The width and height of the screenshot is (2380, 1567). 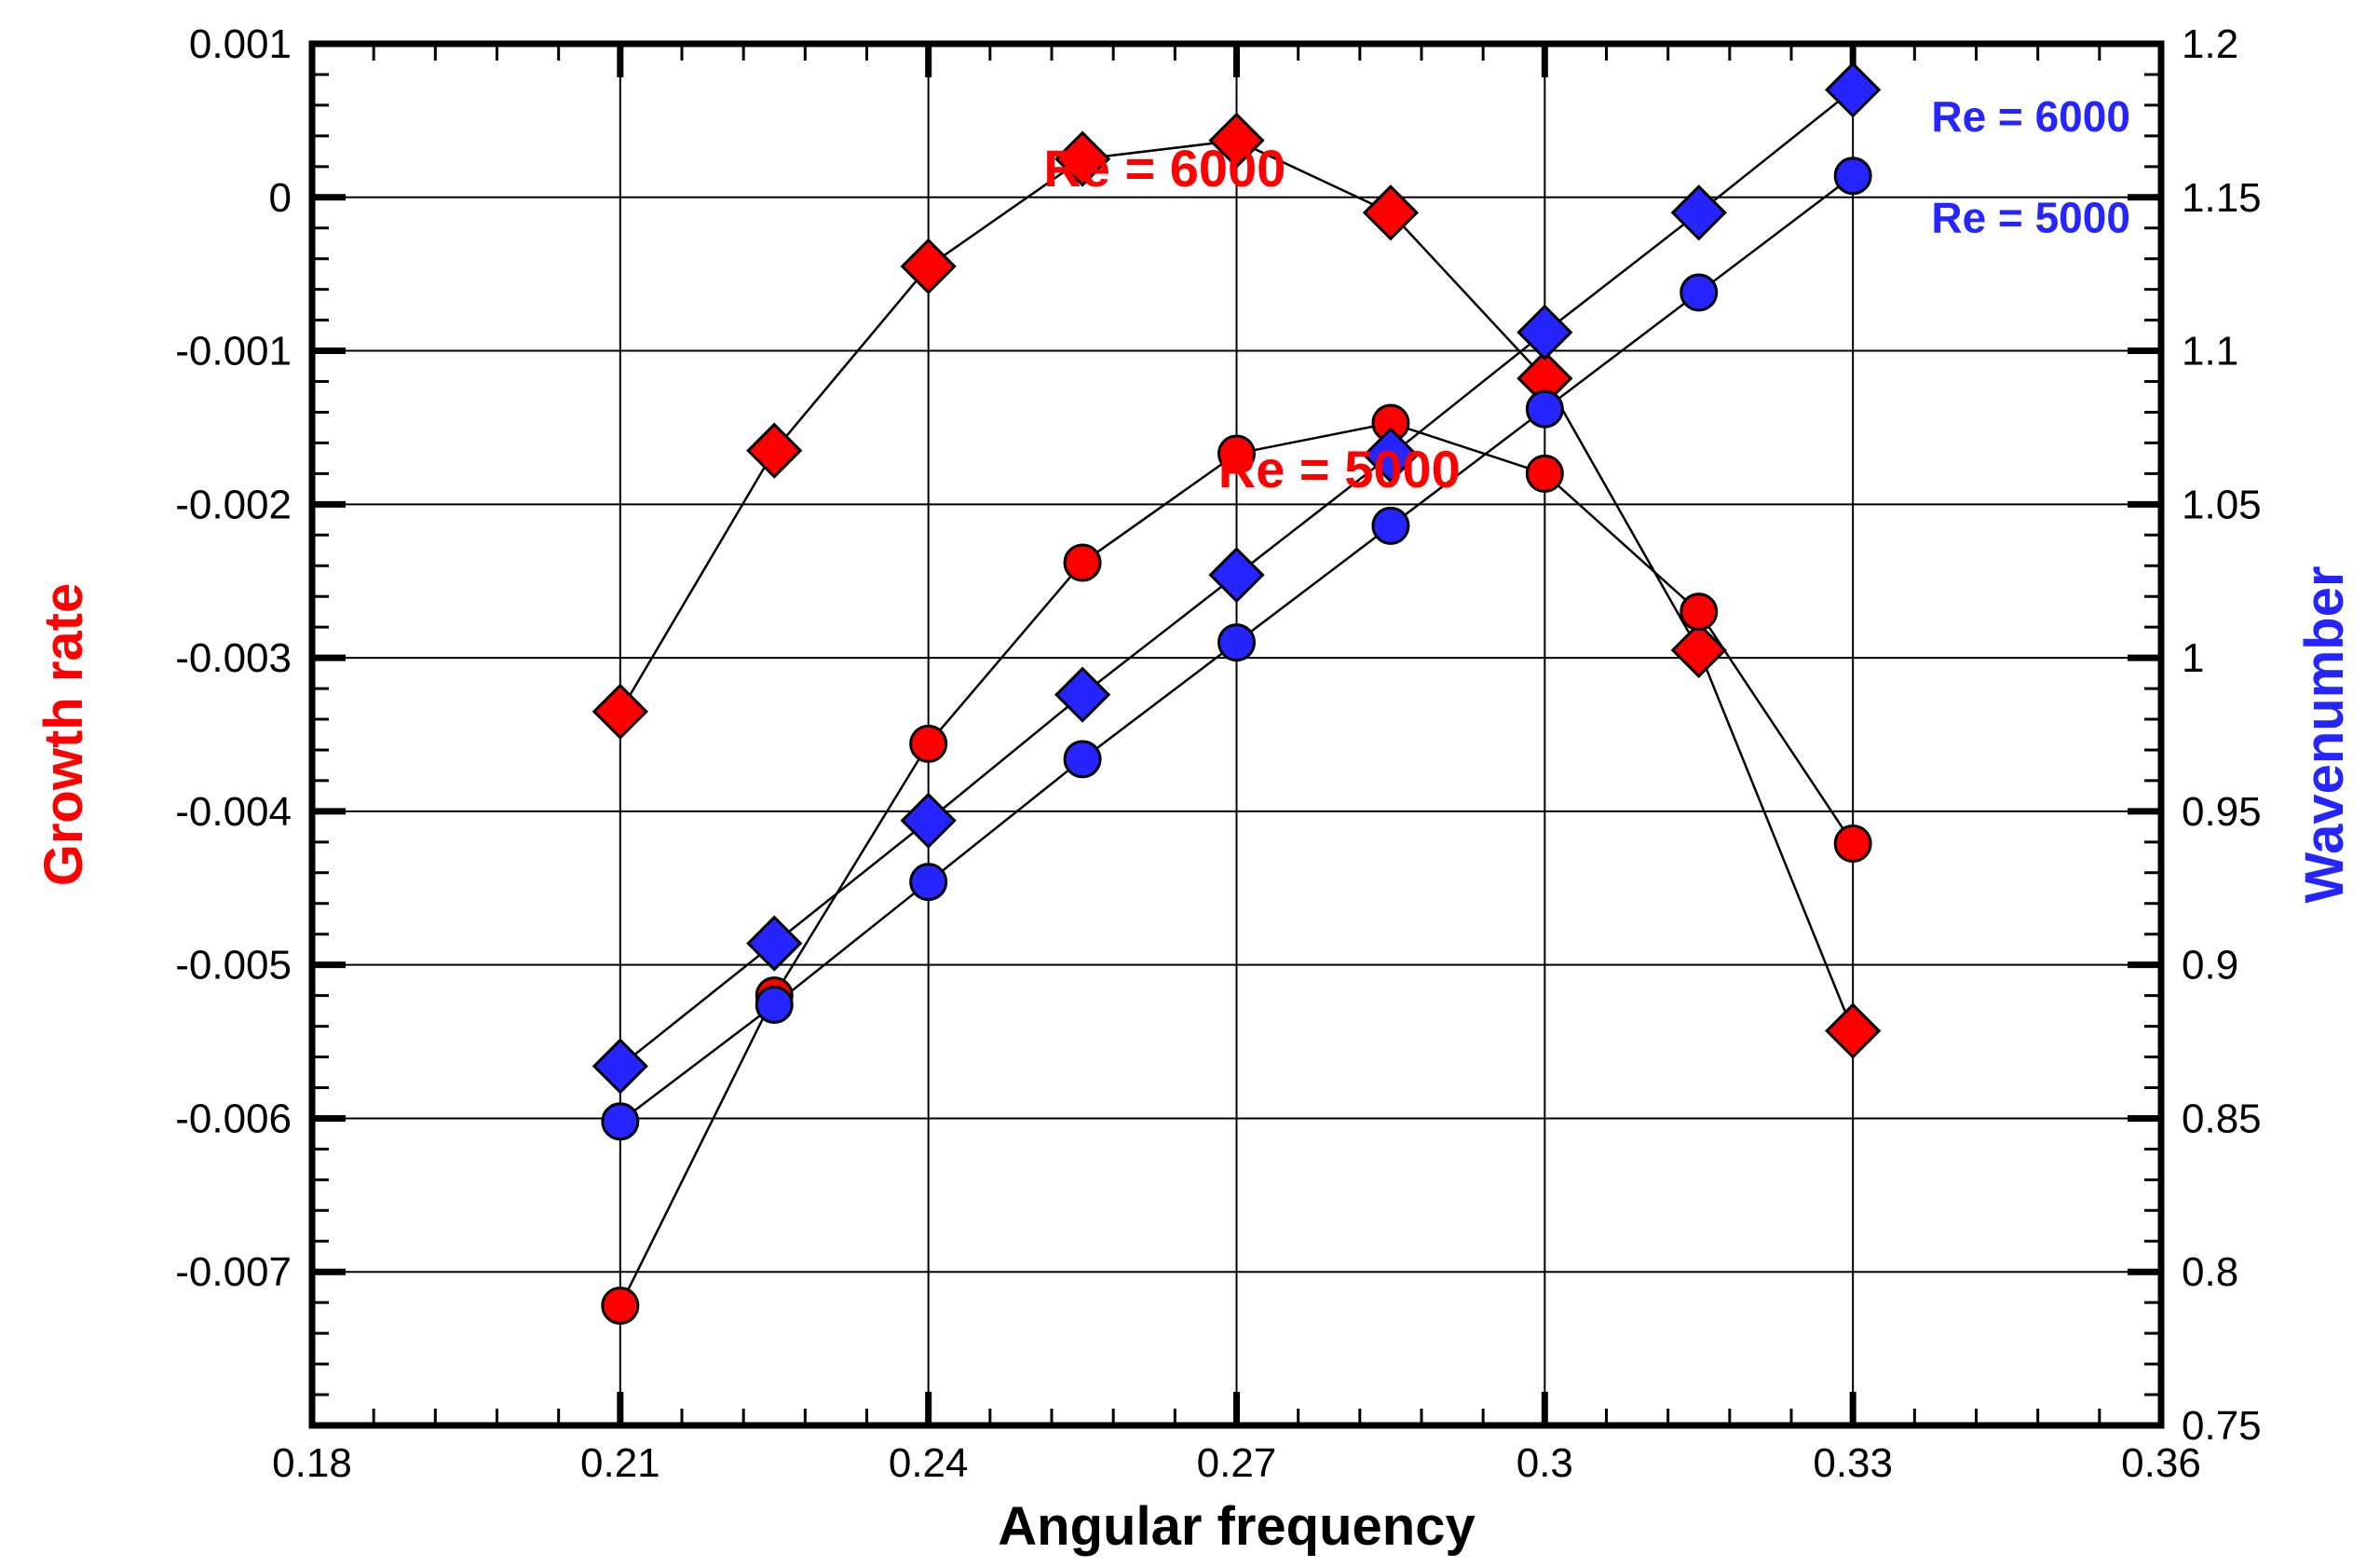 What do you see at coordinates (1236, 1526) in the screenshot?
I see `x-axis-title: Angular frequency` at bounding box center [1236, 1526].